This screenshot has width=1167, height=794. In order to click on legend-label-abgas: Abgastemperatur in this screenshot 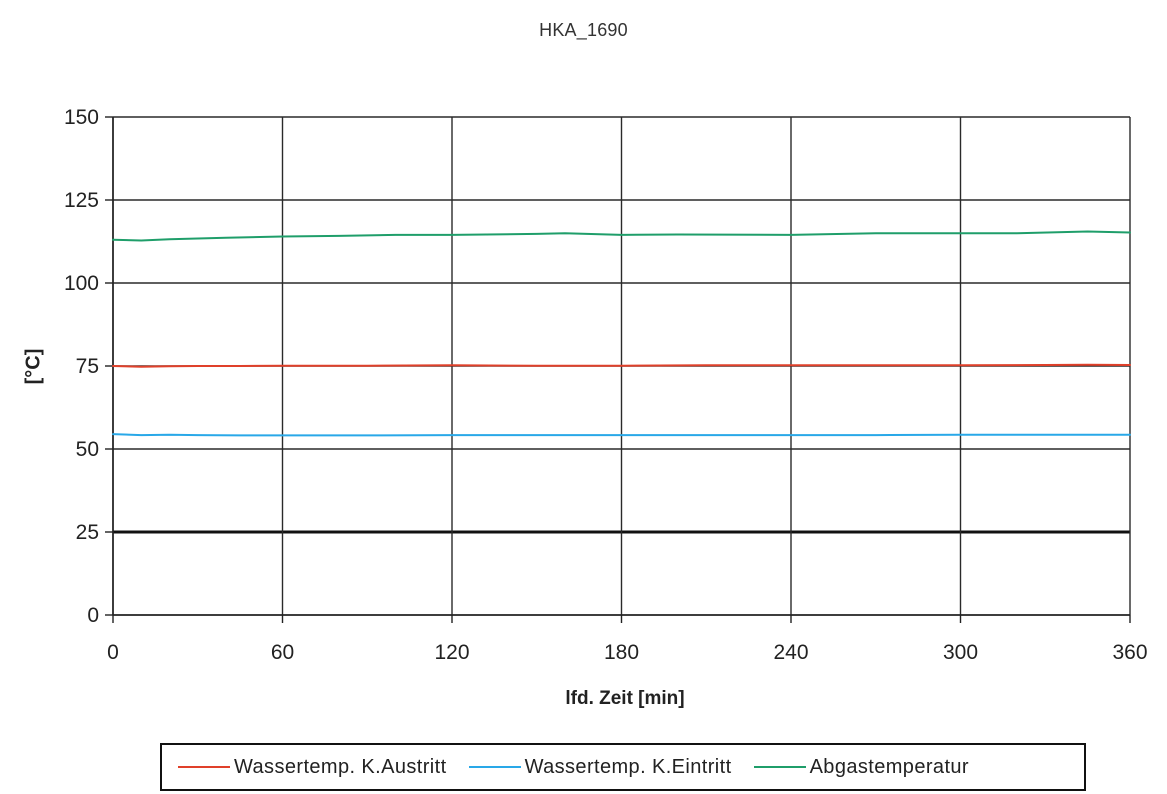, I will do `click(889, 766)`.